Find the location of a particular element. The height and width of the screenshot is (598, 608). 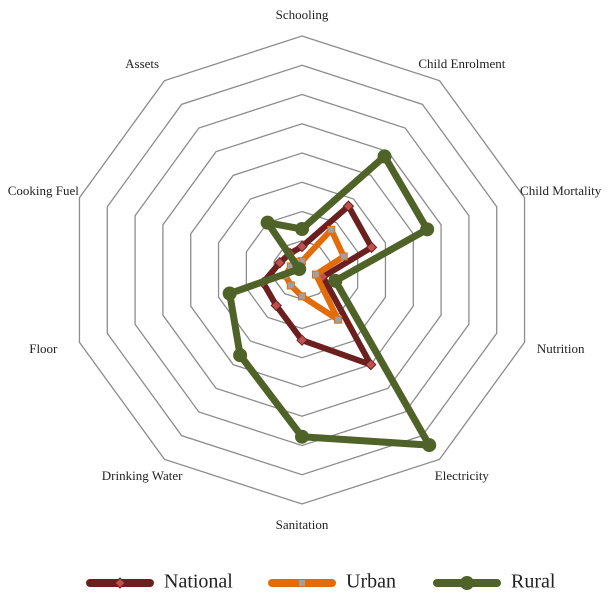

axis-label: Drinking Water is located at coordinates (142, 476).